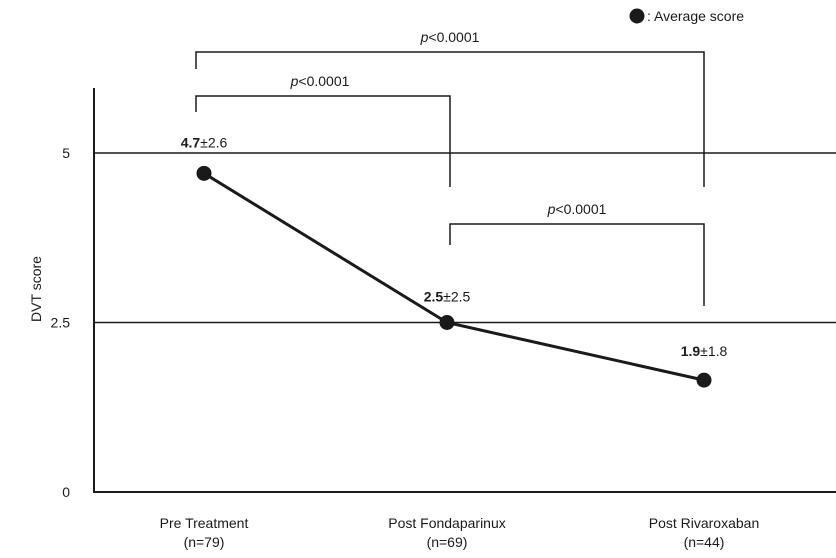 The image size is (836, 558). Describe the element at coordinates (66, 492) in the screenshot. I see `y-tick-label: 0` at that location.